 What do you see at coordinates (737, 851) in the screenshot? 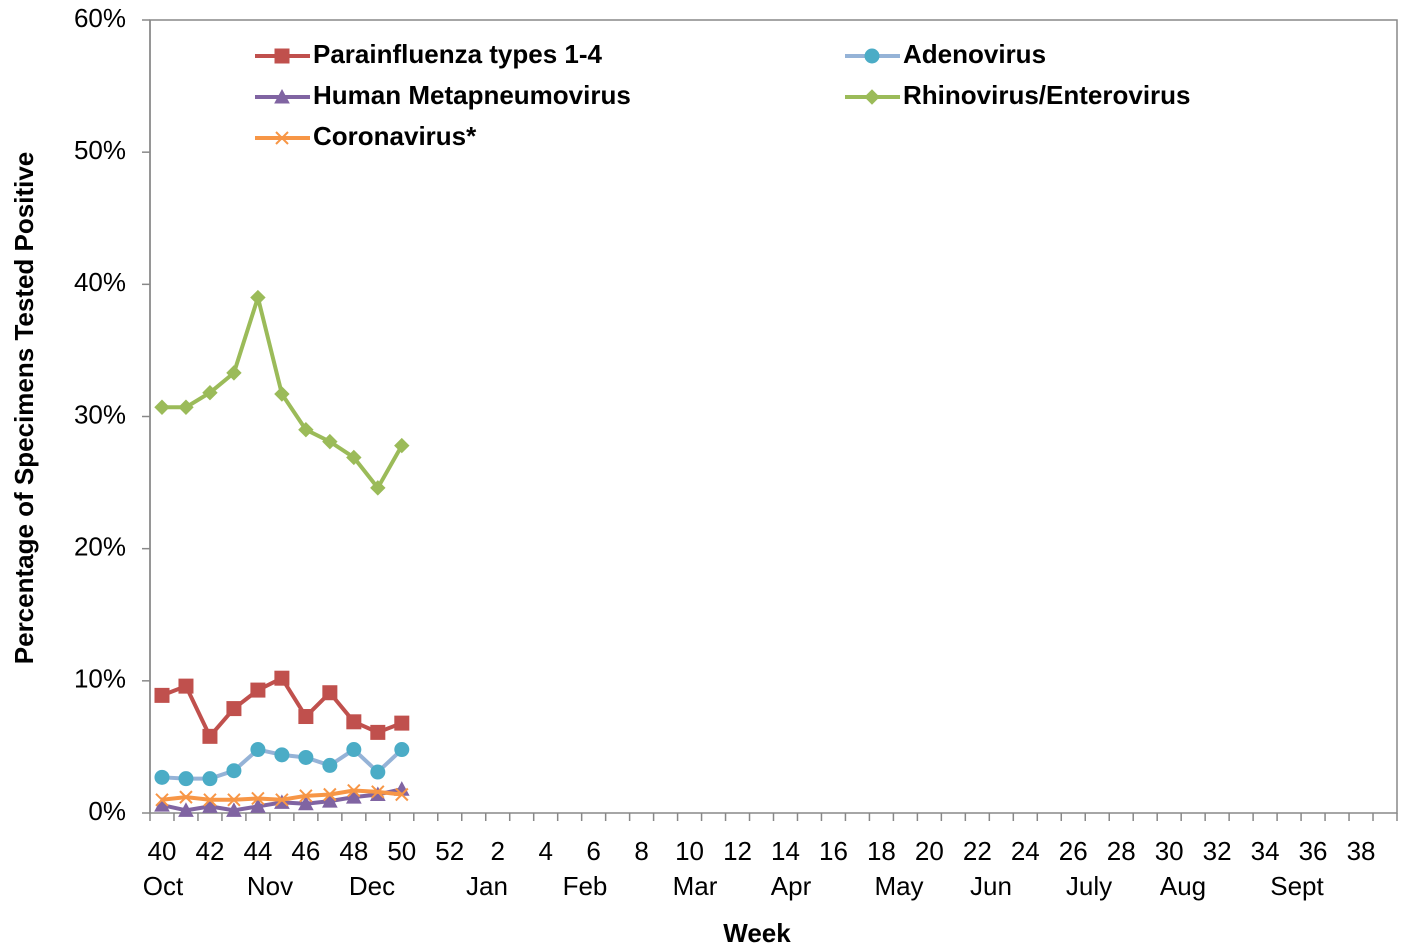
I see `x-tick-label: 12` at bounding box center [737, 851].